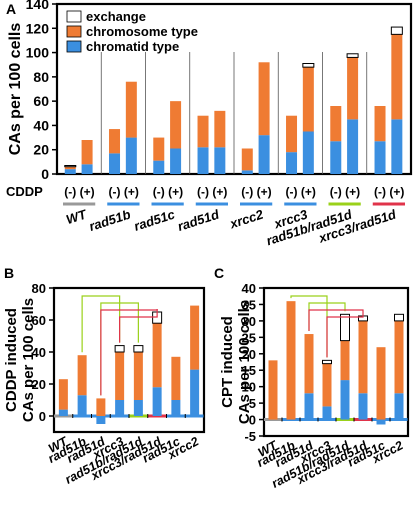 Image resolution: width=416 pixels, height=506 pixels. Describe the element at coordinates (308, 152) in the screenshot. I see `bar-chromatid-xrcc3-plus` at that location.